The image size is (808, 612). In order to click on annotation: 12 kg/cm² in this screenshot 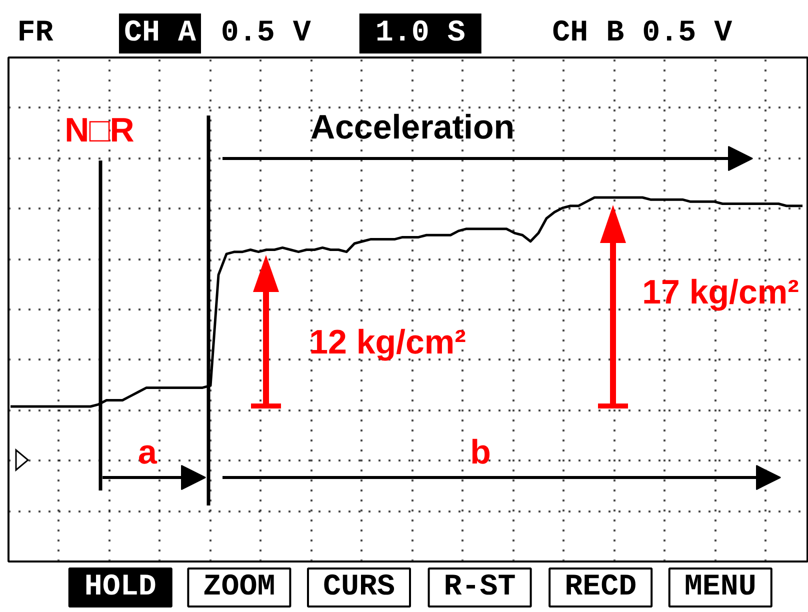, I will do `click(387, 343)`.